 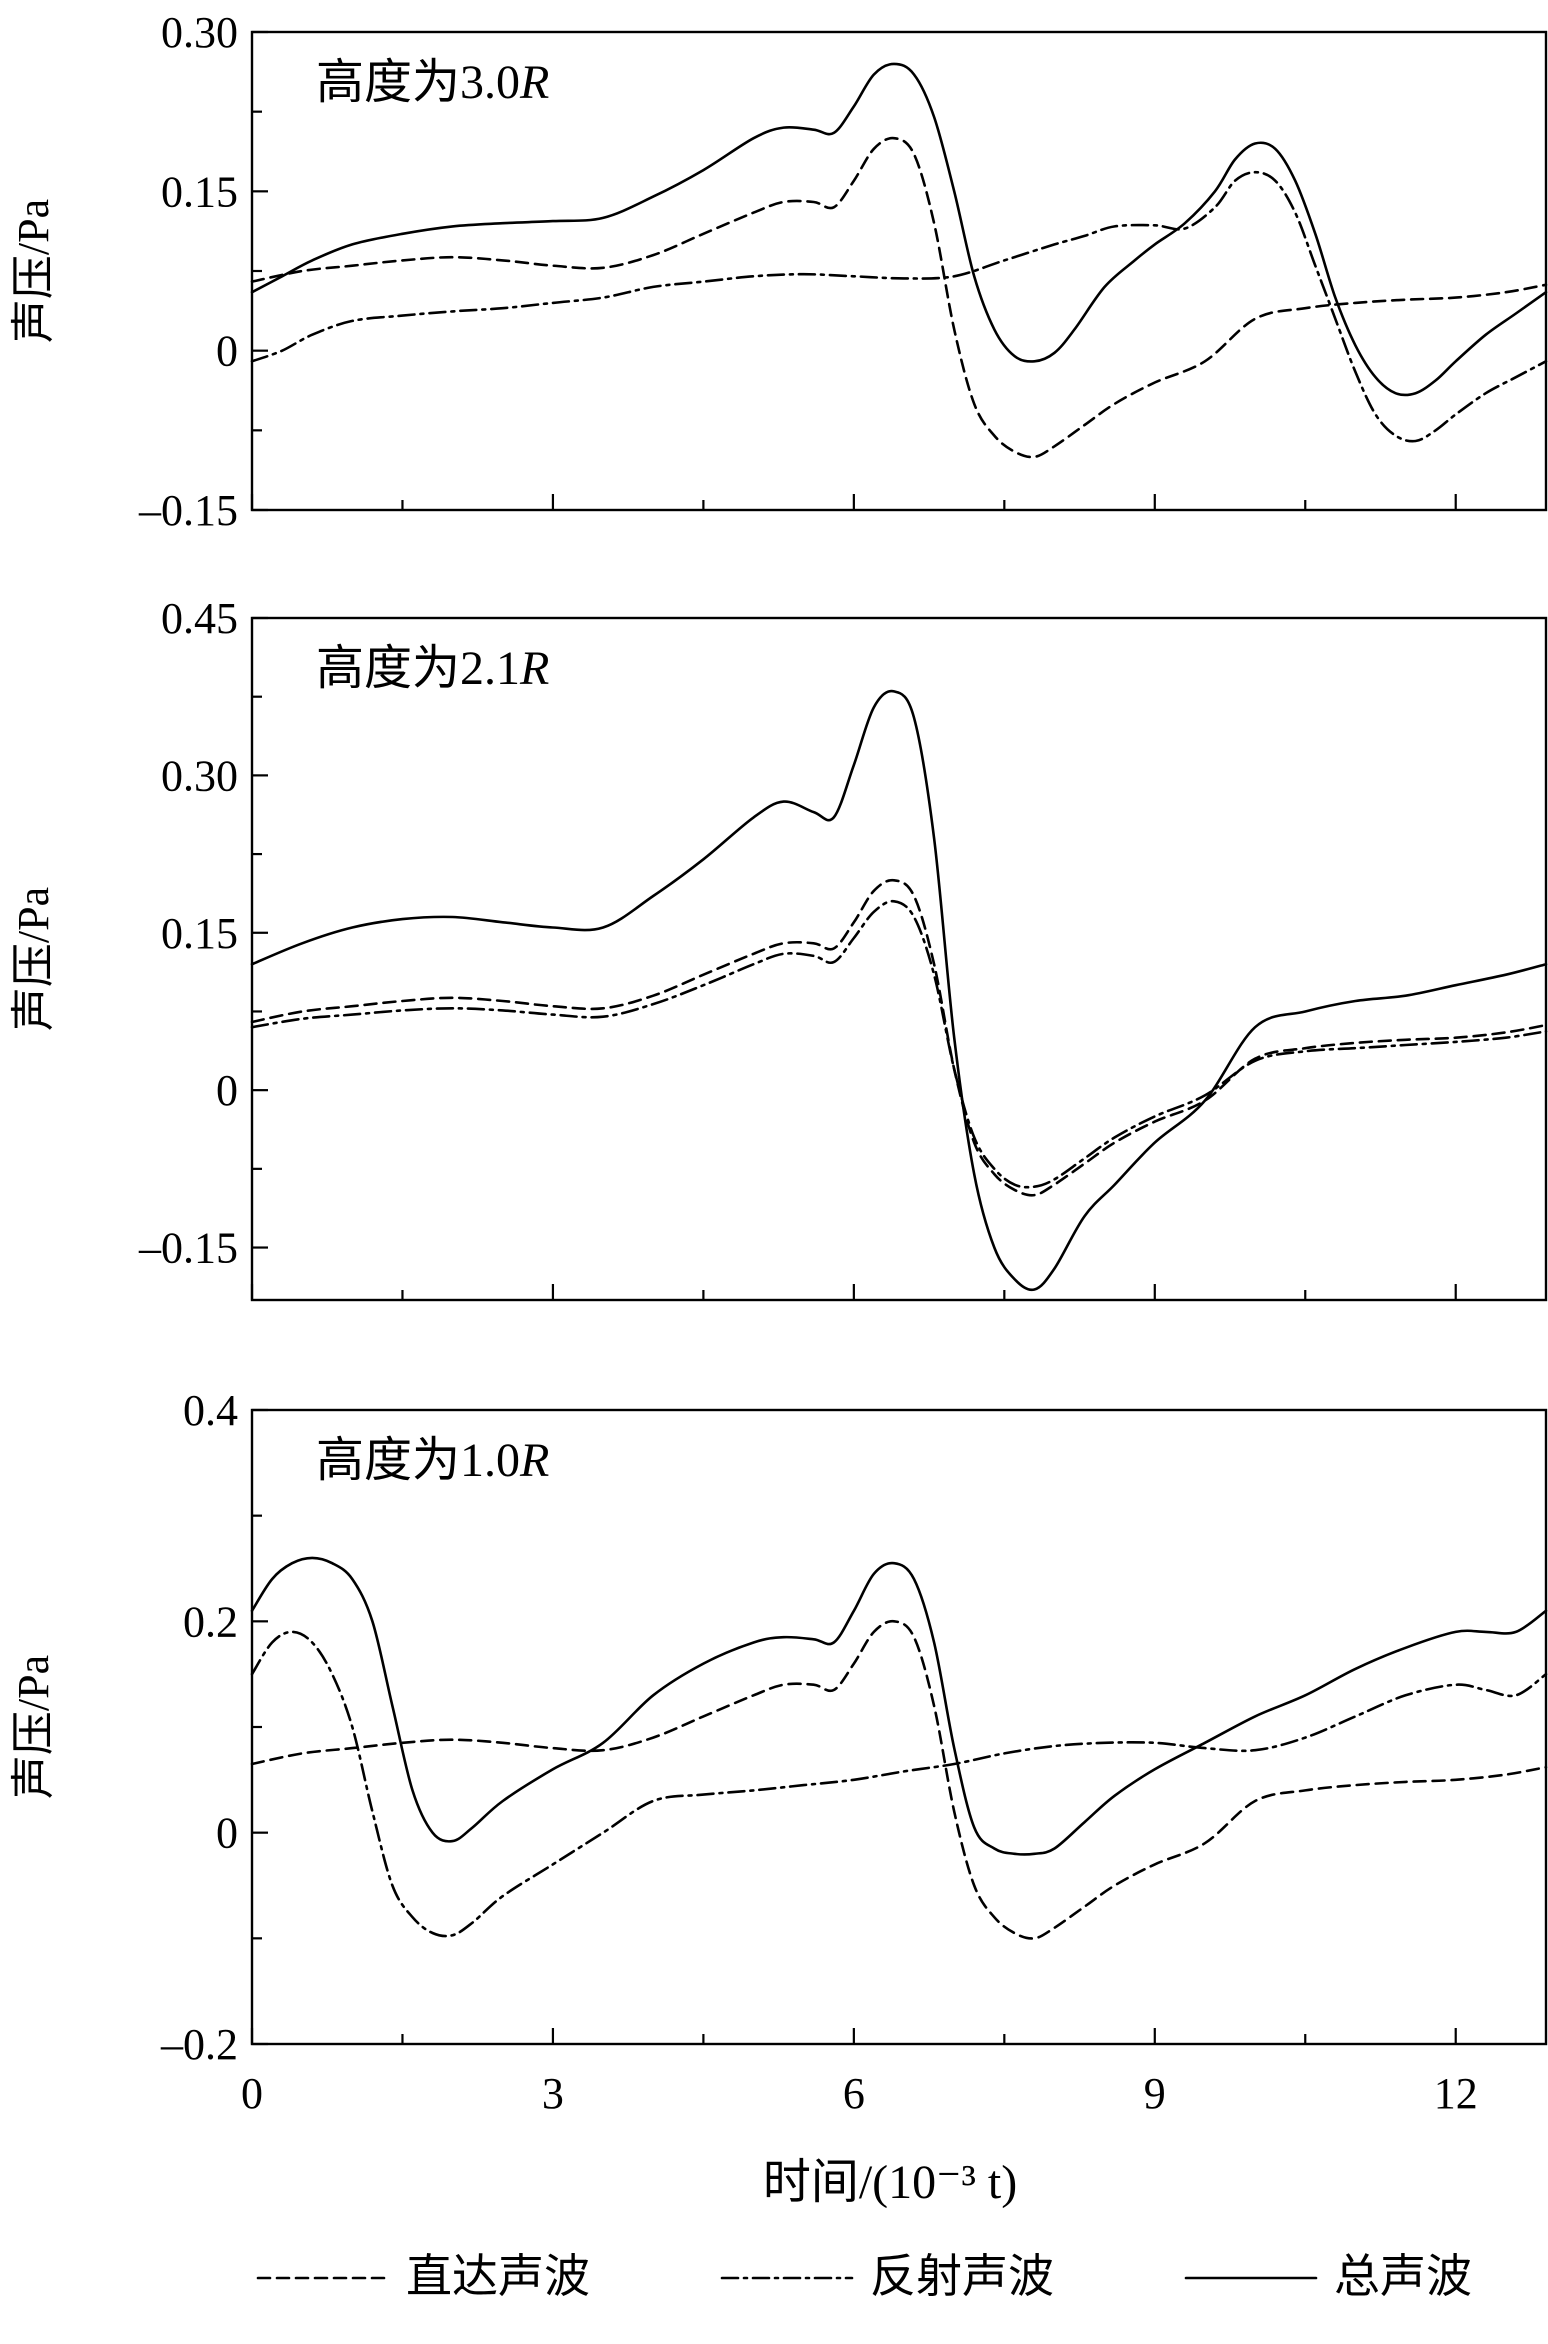 I want to click on y-tick-label: 0.45, so click(x=199, y=618).